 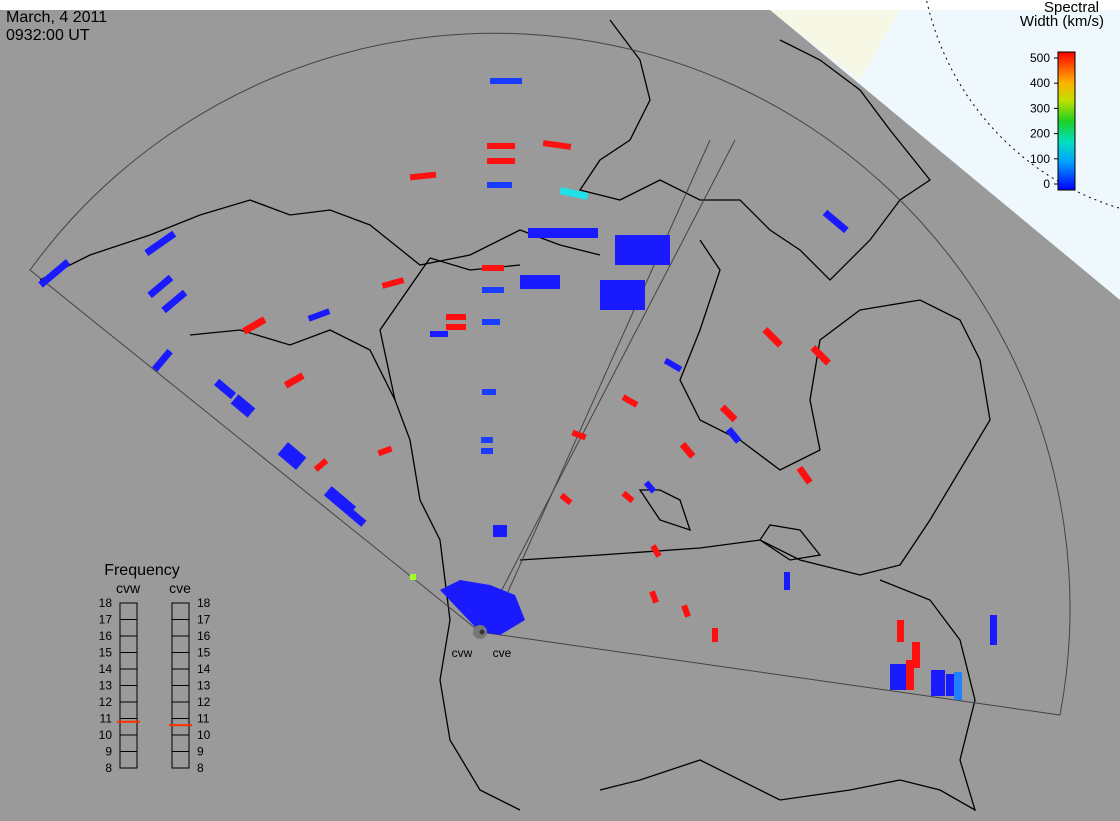 I want to click on radar-label: cvw, so click(x=462, y=653).